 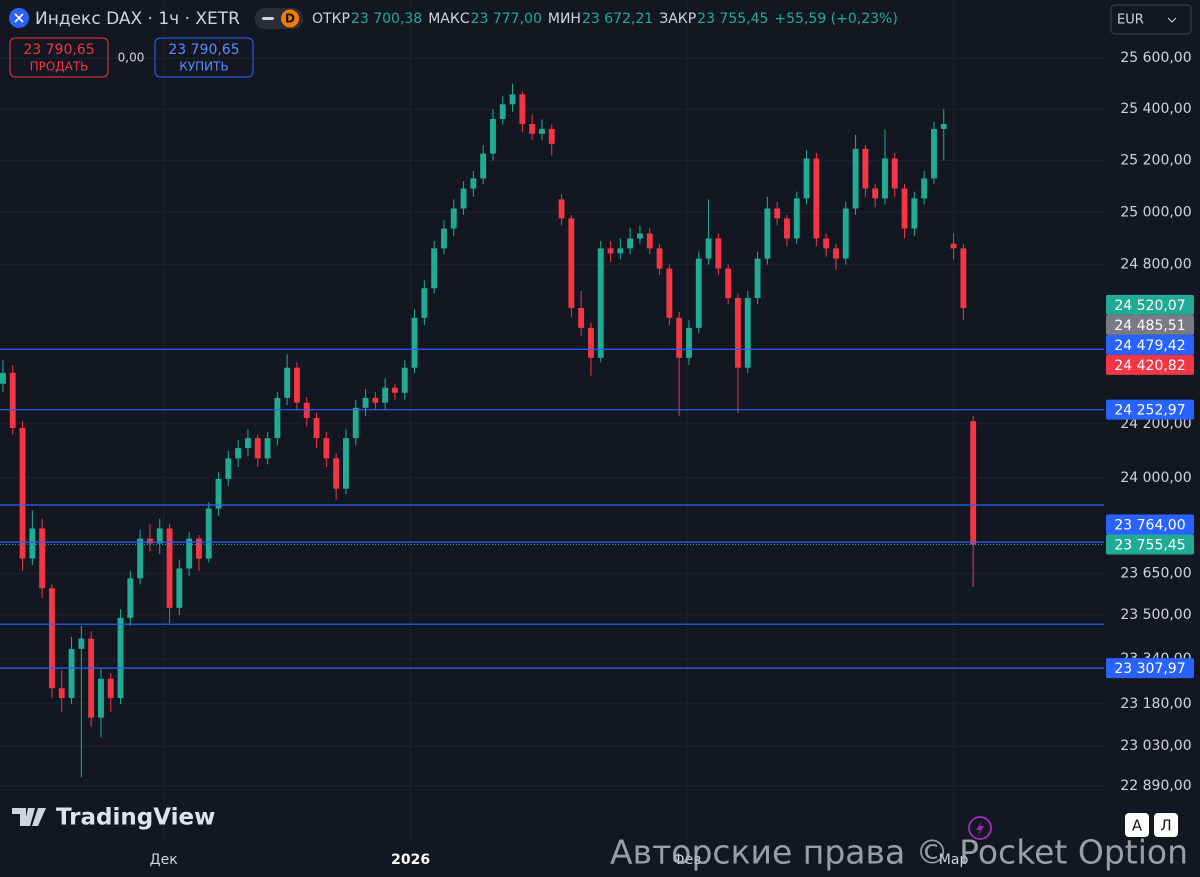 I want to click on ohlc-value: 23 700,38, so click(x=386, y=19).